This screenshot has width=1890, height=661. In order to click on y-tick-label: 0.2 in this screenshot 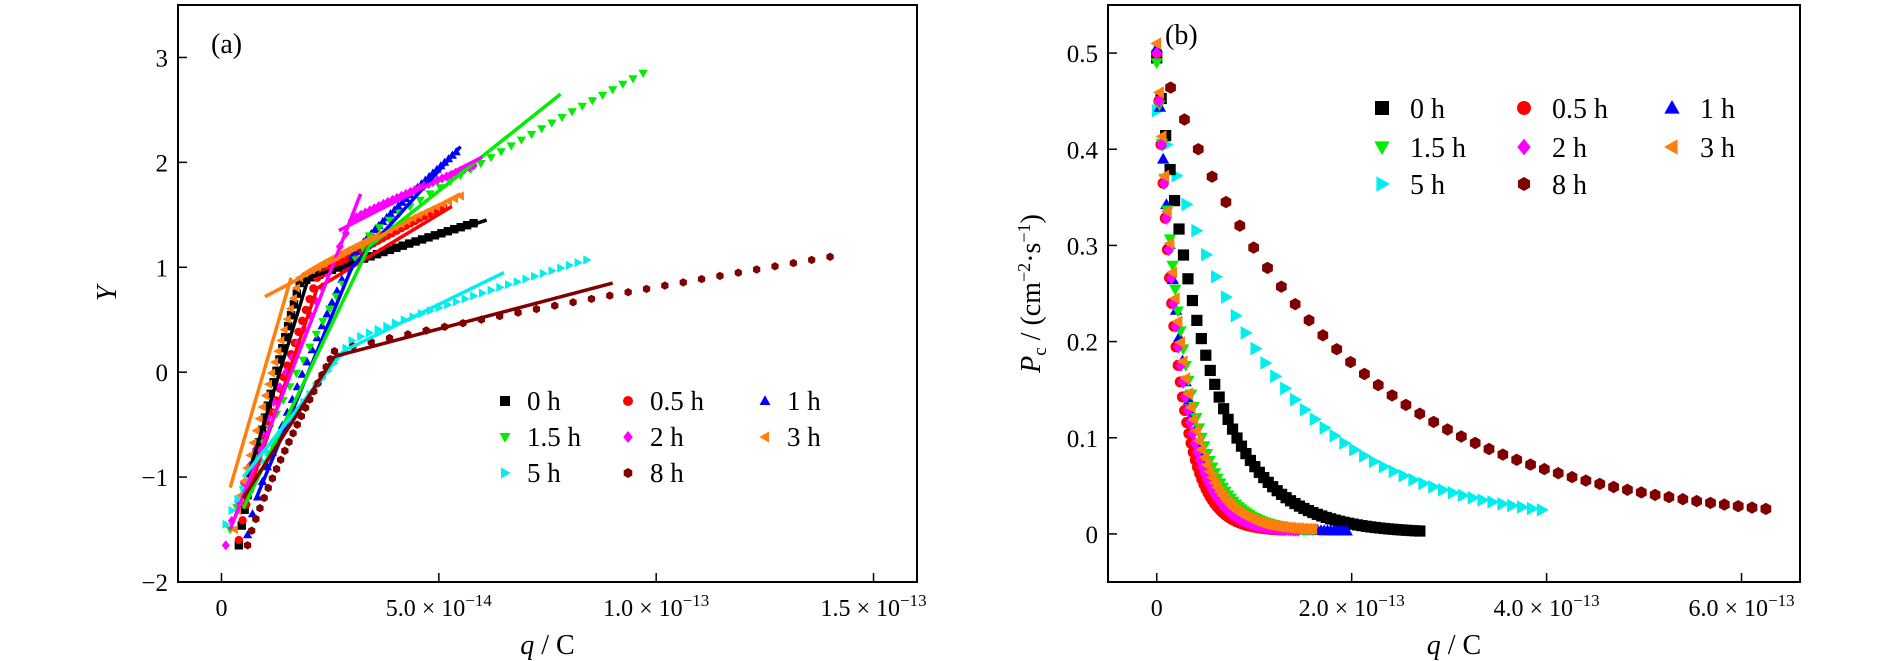, I will do `click(1082, 343)`.